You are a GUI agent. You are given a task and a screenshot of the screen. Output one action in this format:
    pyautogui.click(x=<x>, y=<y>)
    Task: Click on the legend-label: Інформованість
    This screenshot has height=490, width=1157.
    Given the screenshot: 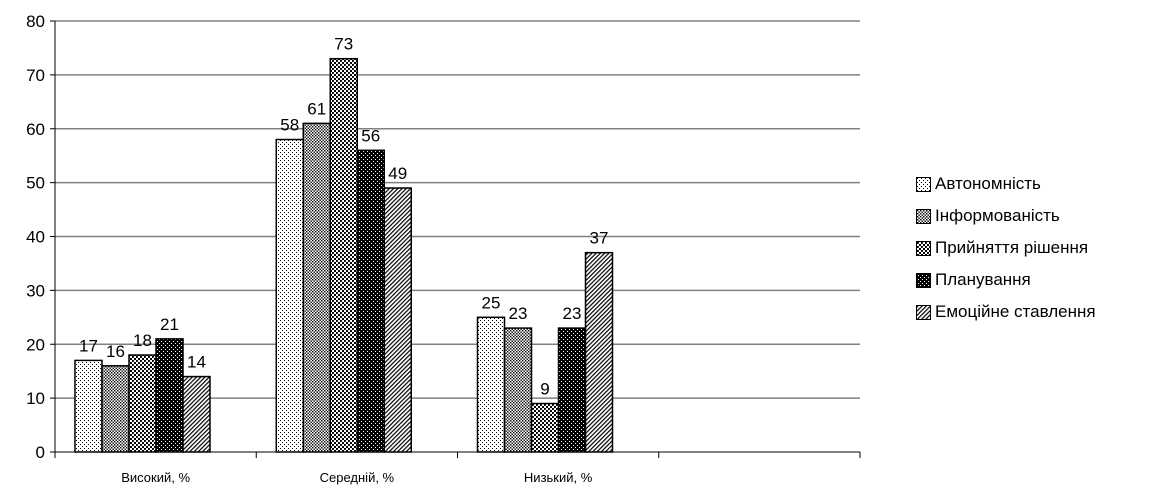 What is the action you would take?
    pyautogui.click(x=997, y=215)
    